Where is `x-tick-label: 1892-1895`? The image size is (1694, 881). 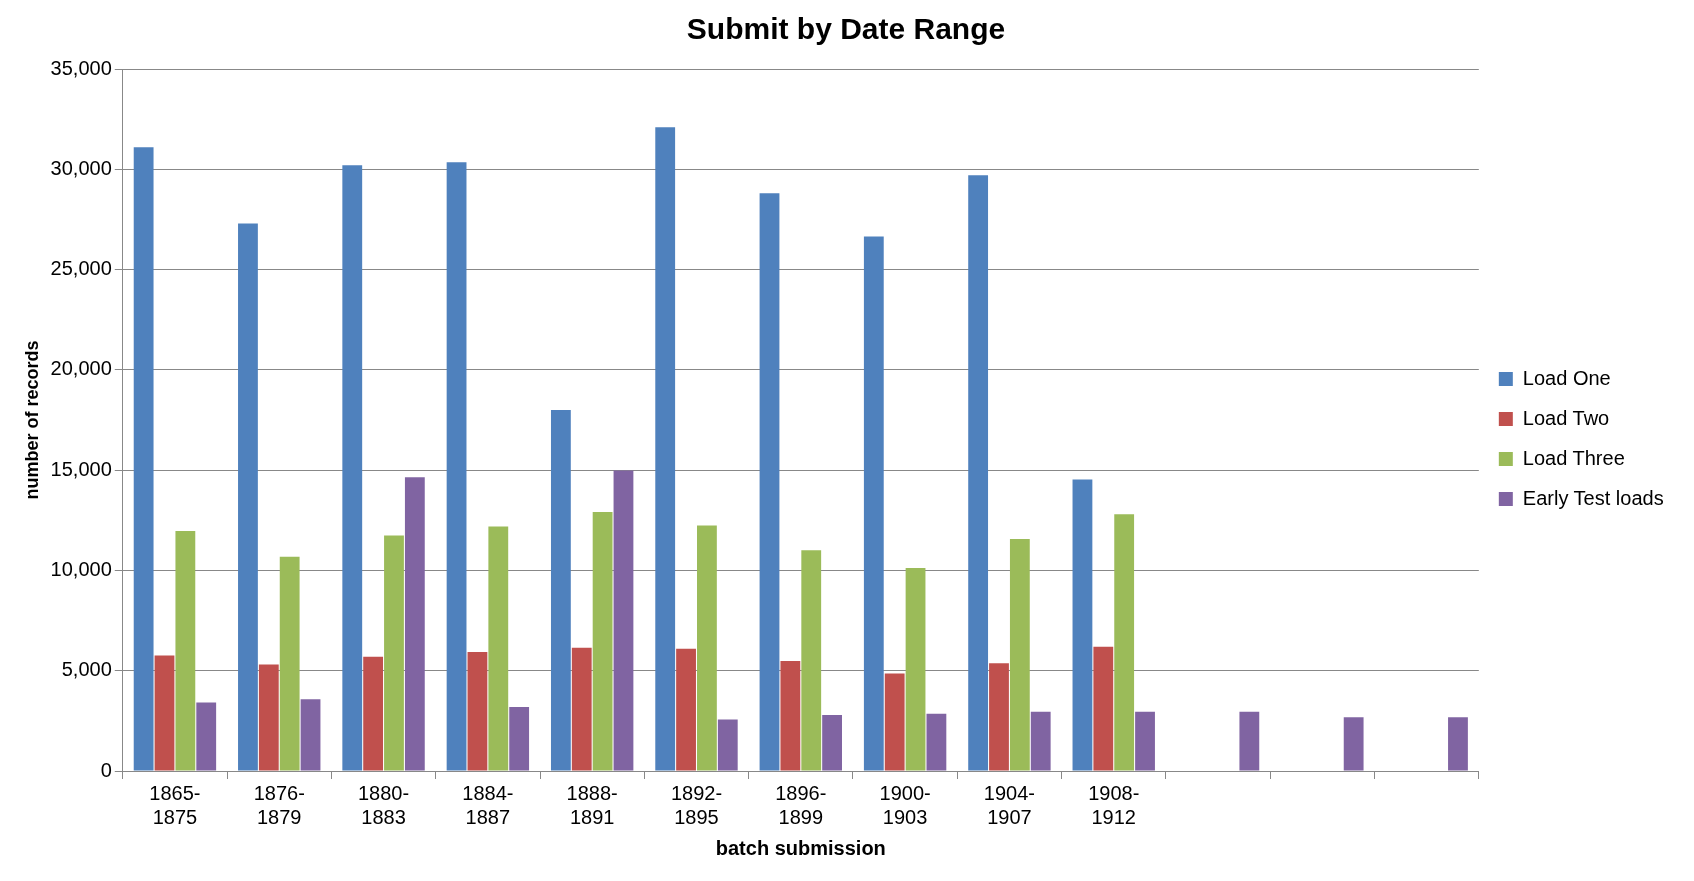
x-tick-label: 1892-1895 is located at coordinates (696, 804).